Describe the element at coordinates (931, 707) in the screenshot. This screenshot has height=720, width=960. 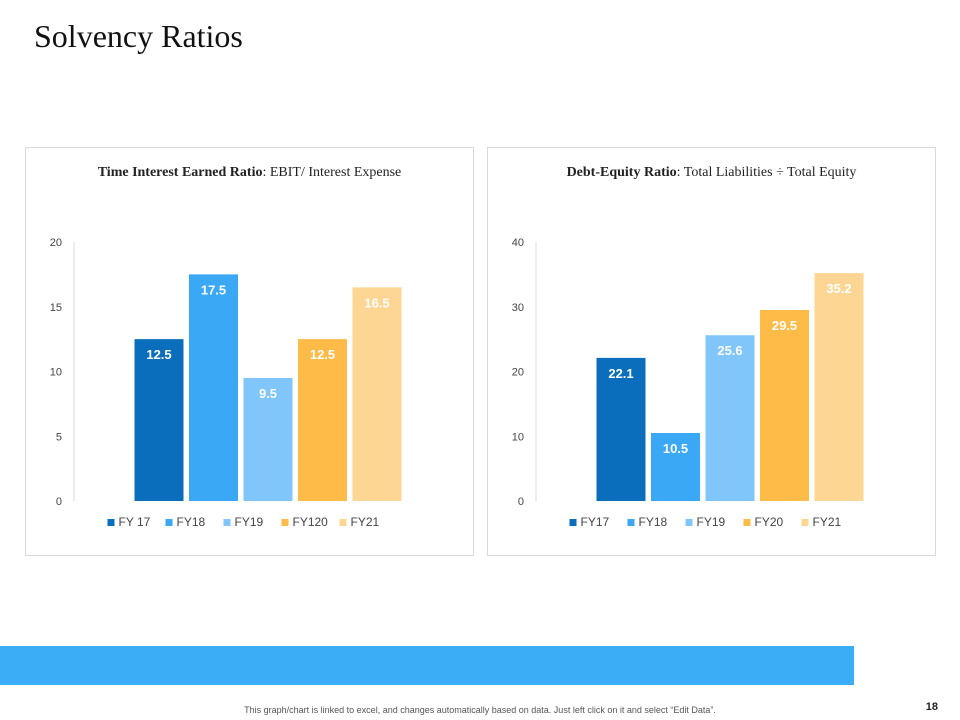
I see `page-number: 18` at that location.